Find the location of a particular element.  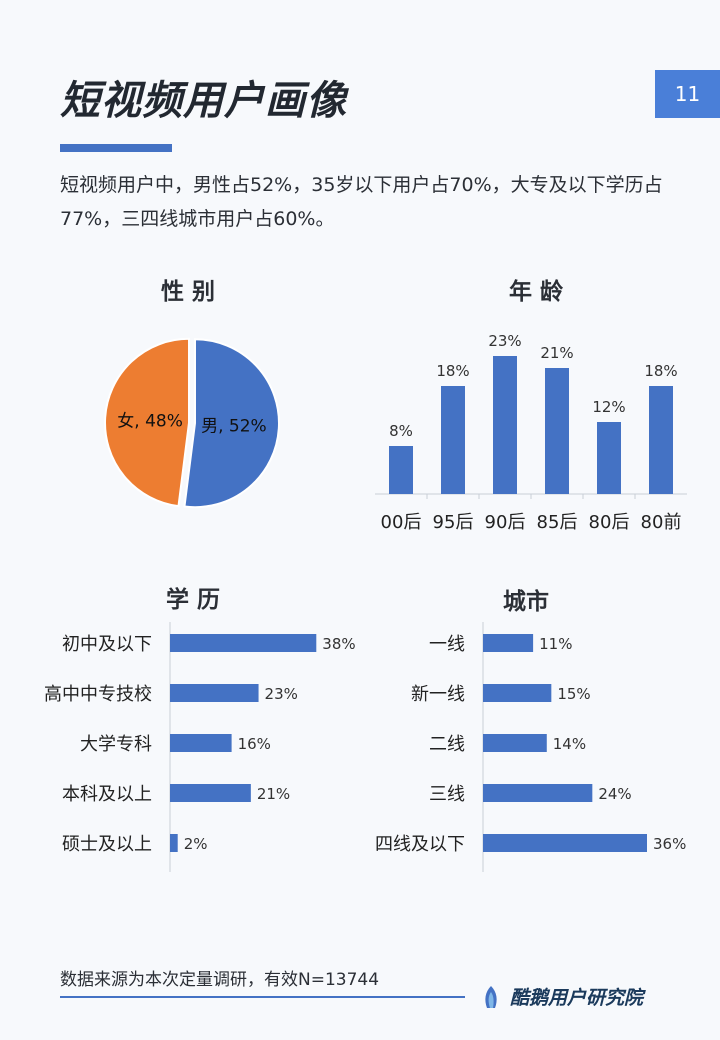

page-number: 11 is located at coordinates (687, 94).